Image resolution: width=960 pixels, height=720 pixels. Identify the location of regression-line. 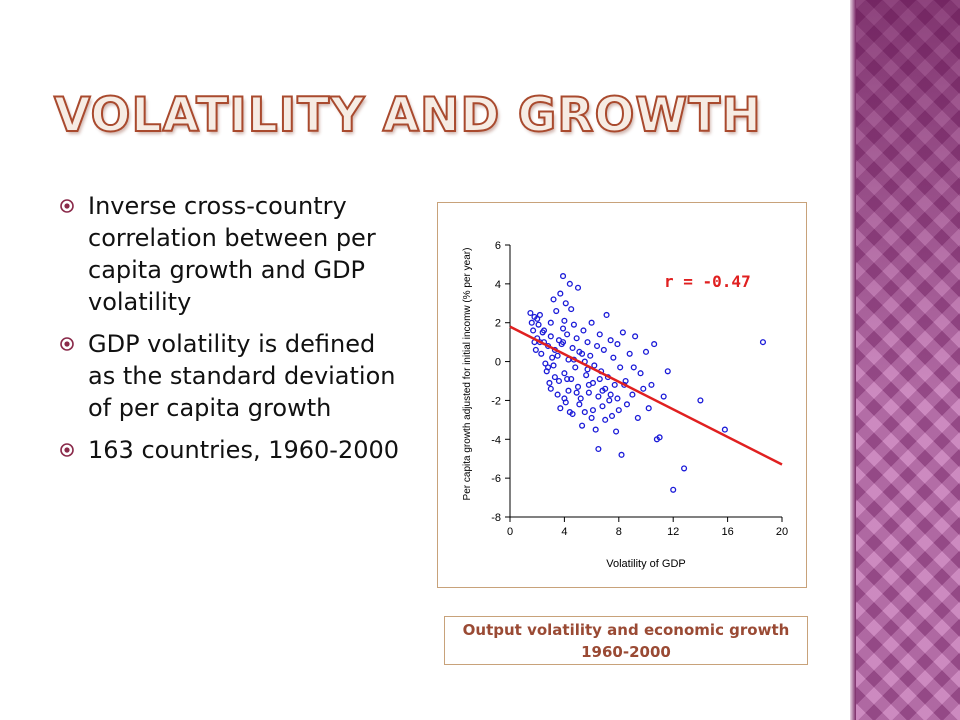
(646, 395).